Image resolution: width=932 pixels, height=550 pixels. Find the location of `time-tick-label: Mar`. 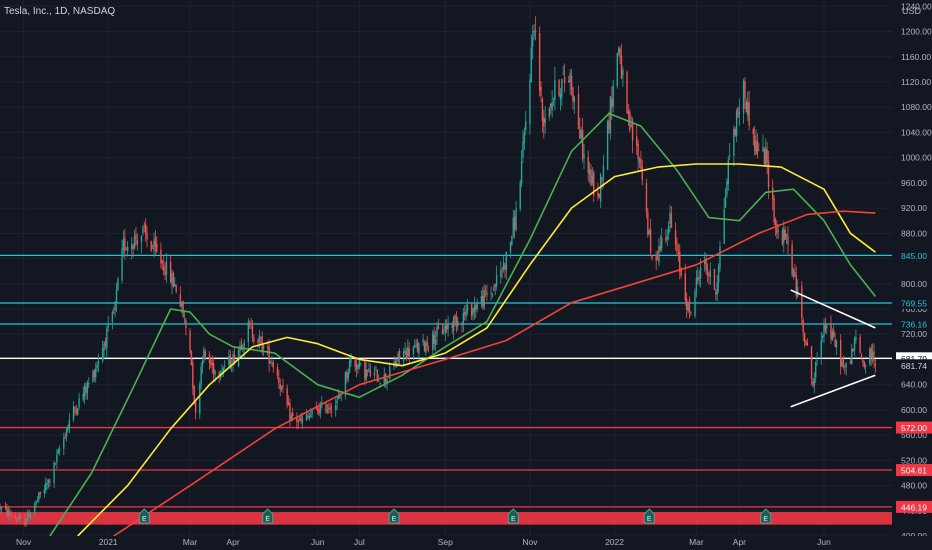

time-tick-label: Mar is located at coordinates (696, 542).